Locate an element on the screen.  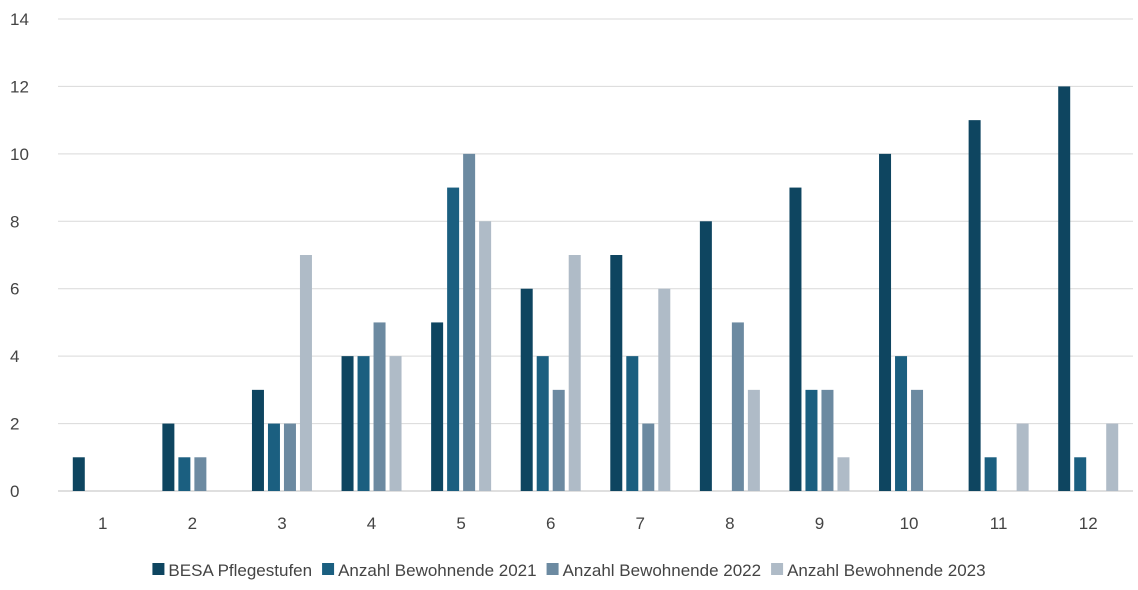
x-tick-label: 5 is located at coordinates (460, 523).